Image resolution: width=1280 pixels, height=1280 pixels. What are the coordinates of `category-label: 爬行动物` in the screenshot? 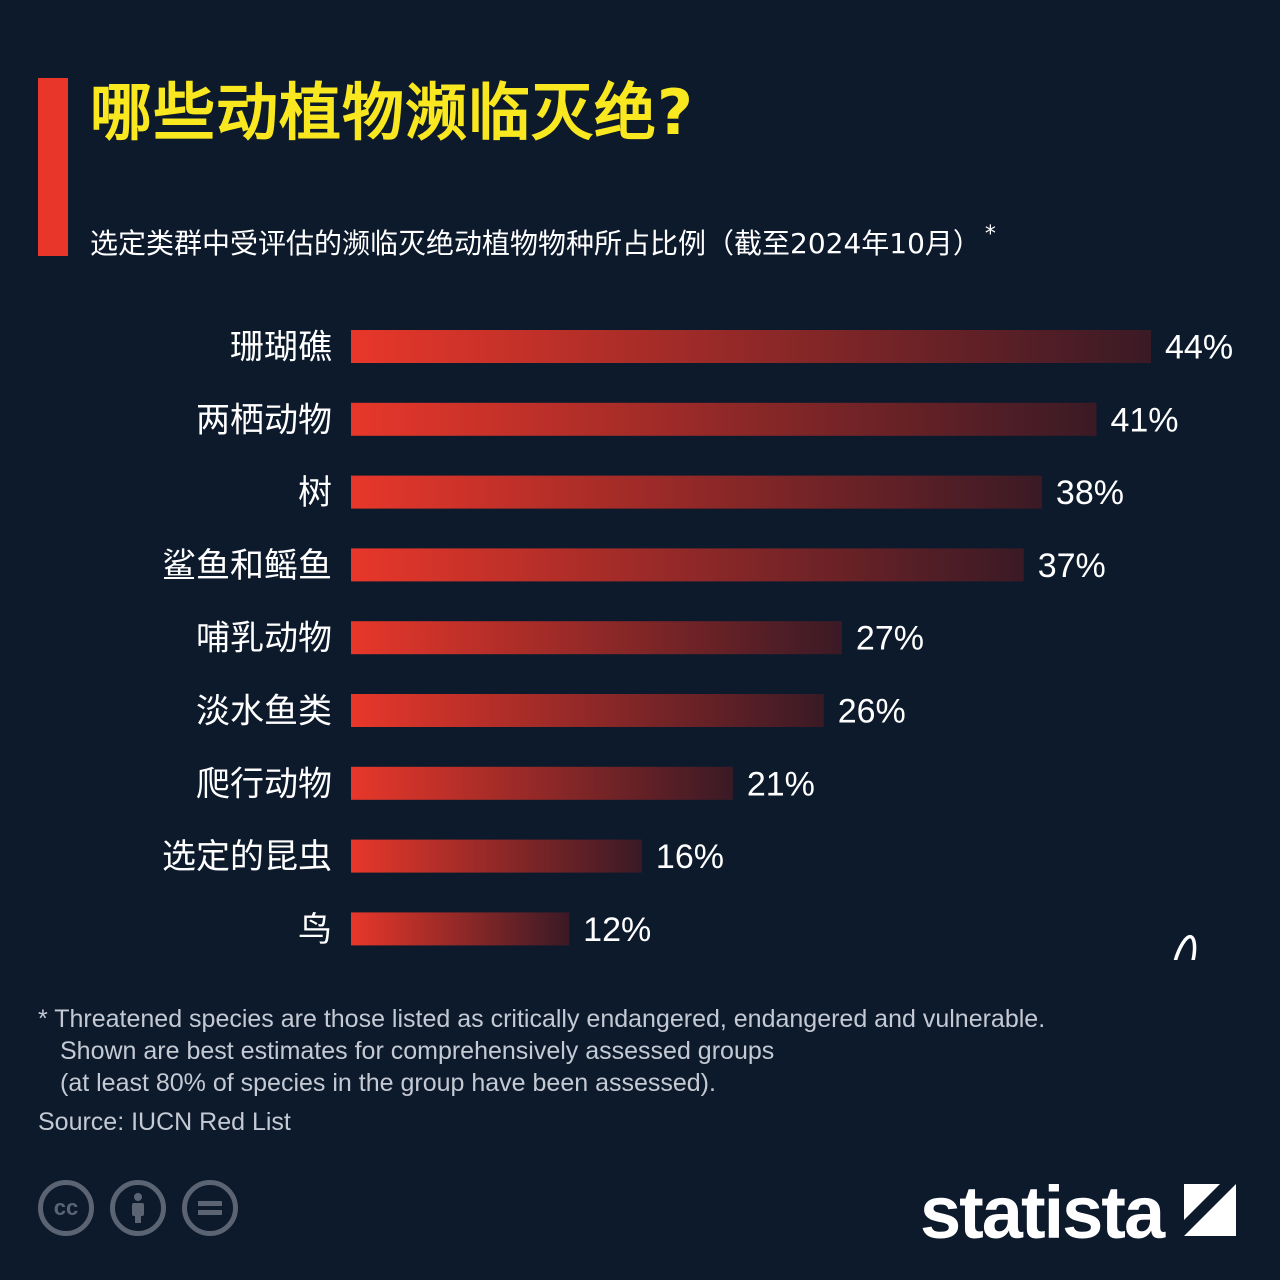 It's located at (264, 784).